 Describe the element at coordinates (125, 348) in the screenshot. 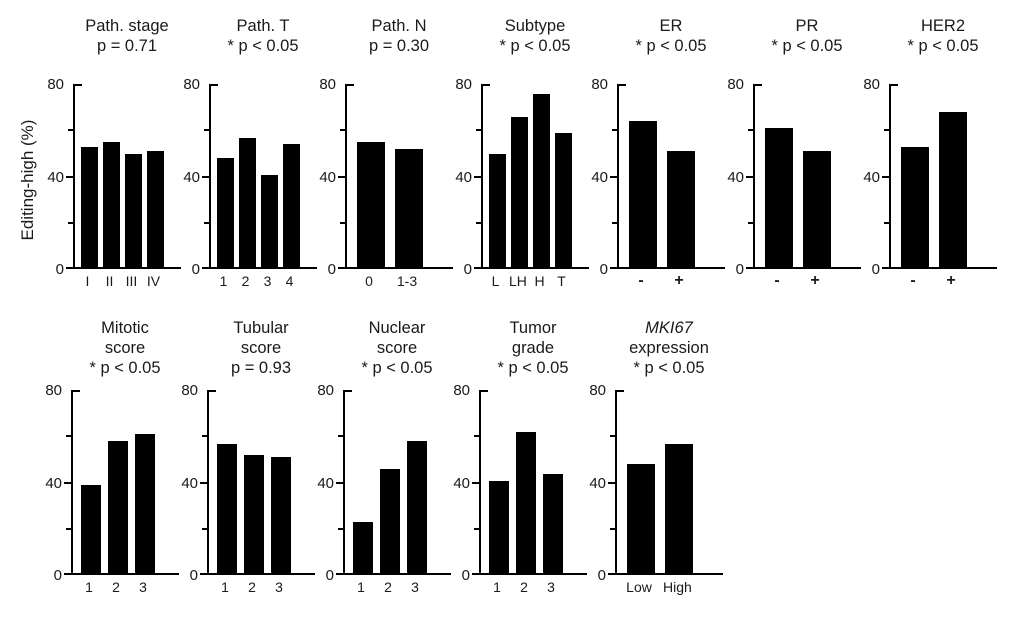

I see `panel-title-line: score` at that location.